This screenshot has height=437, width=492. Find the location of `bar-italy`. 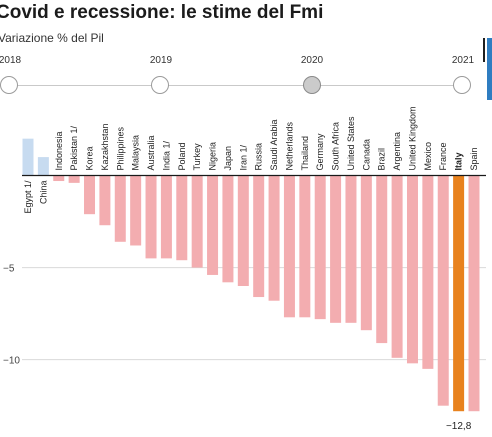

bar-italy is located at coordinates (459, 293).